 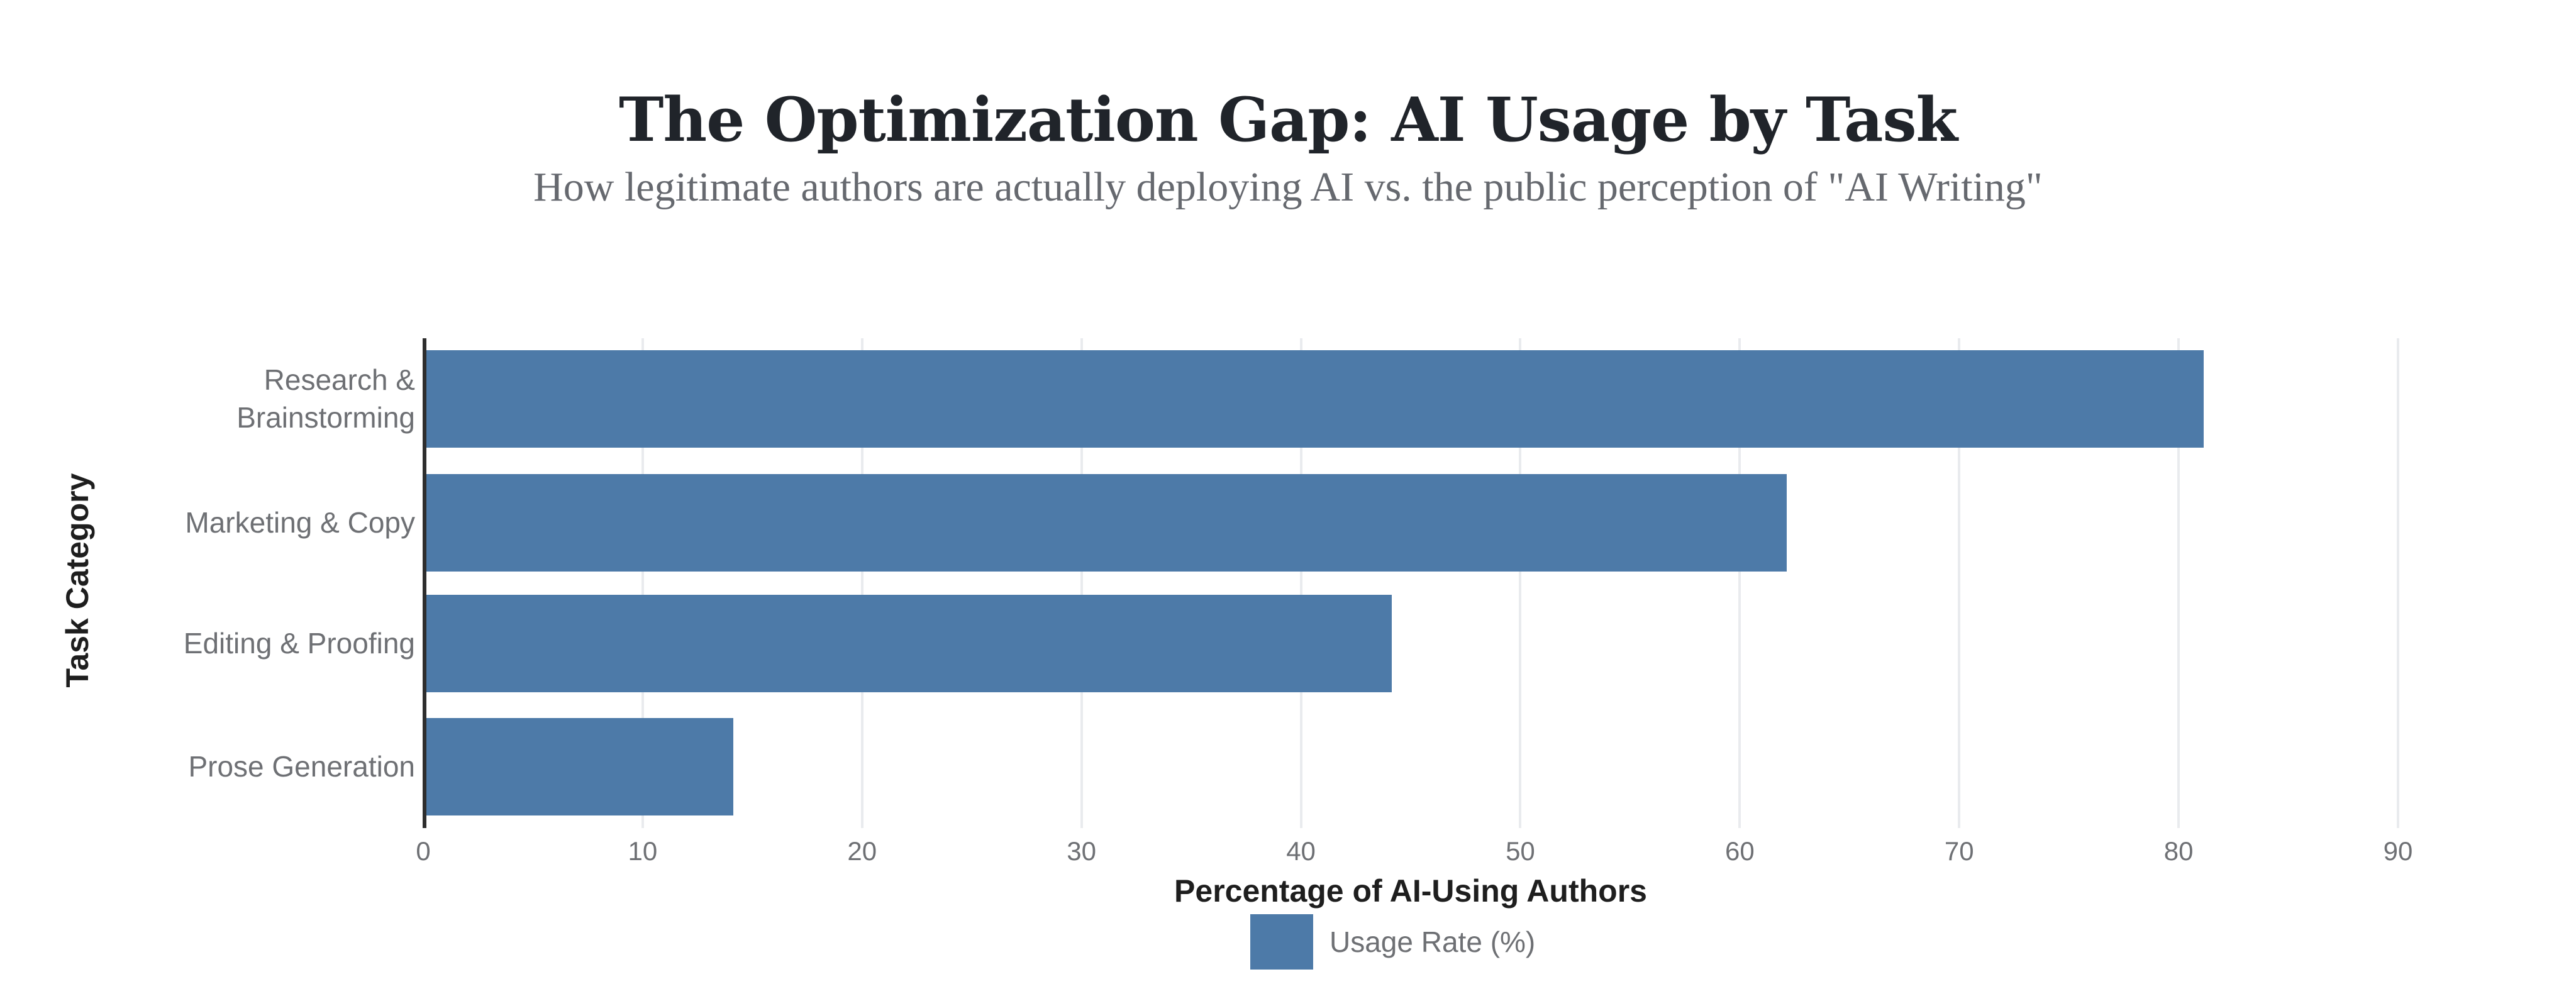 What do you see at coordinates (1520, 851) in the screenshot?
I see `tick-label-50: 50` at bounding box center [1520, 851].